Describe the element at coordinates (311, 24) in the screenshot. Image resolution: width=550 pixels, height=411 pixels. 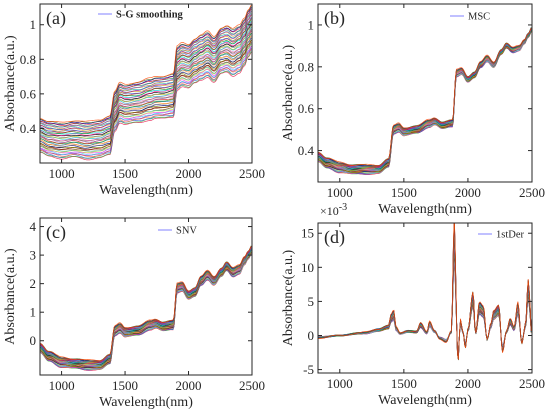
I see `y-tick-label: 1` at that location.